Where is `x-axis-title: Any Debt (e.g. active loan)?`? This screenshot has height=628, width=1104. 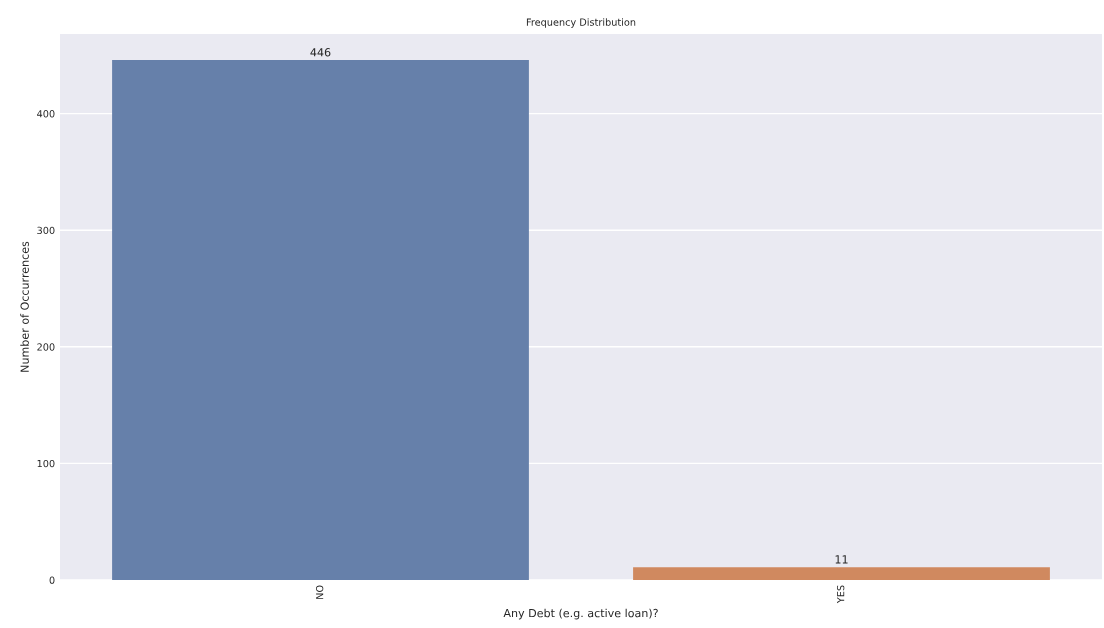 x-axis-title: Any Debt (e.g. active loan)? is located at coordinates (580, 614).